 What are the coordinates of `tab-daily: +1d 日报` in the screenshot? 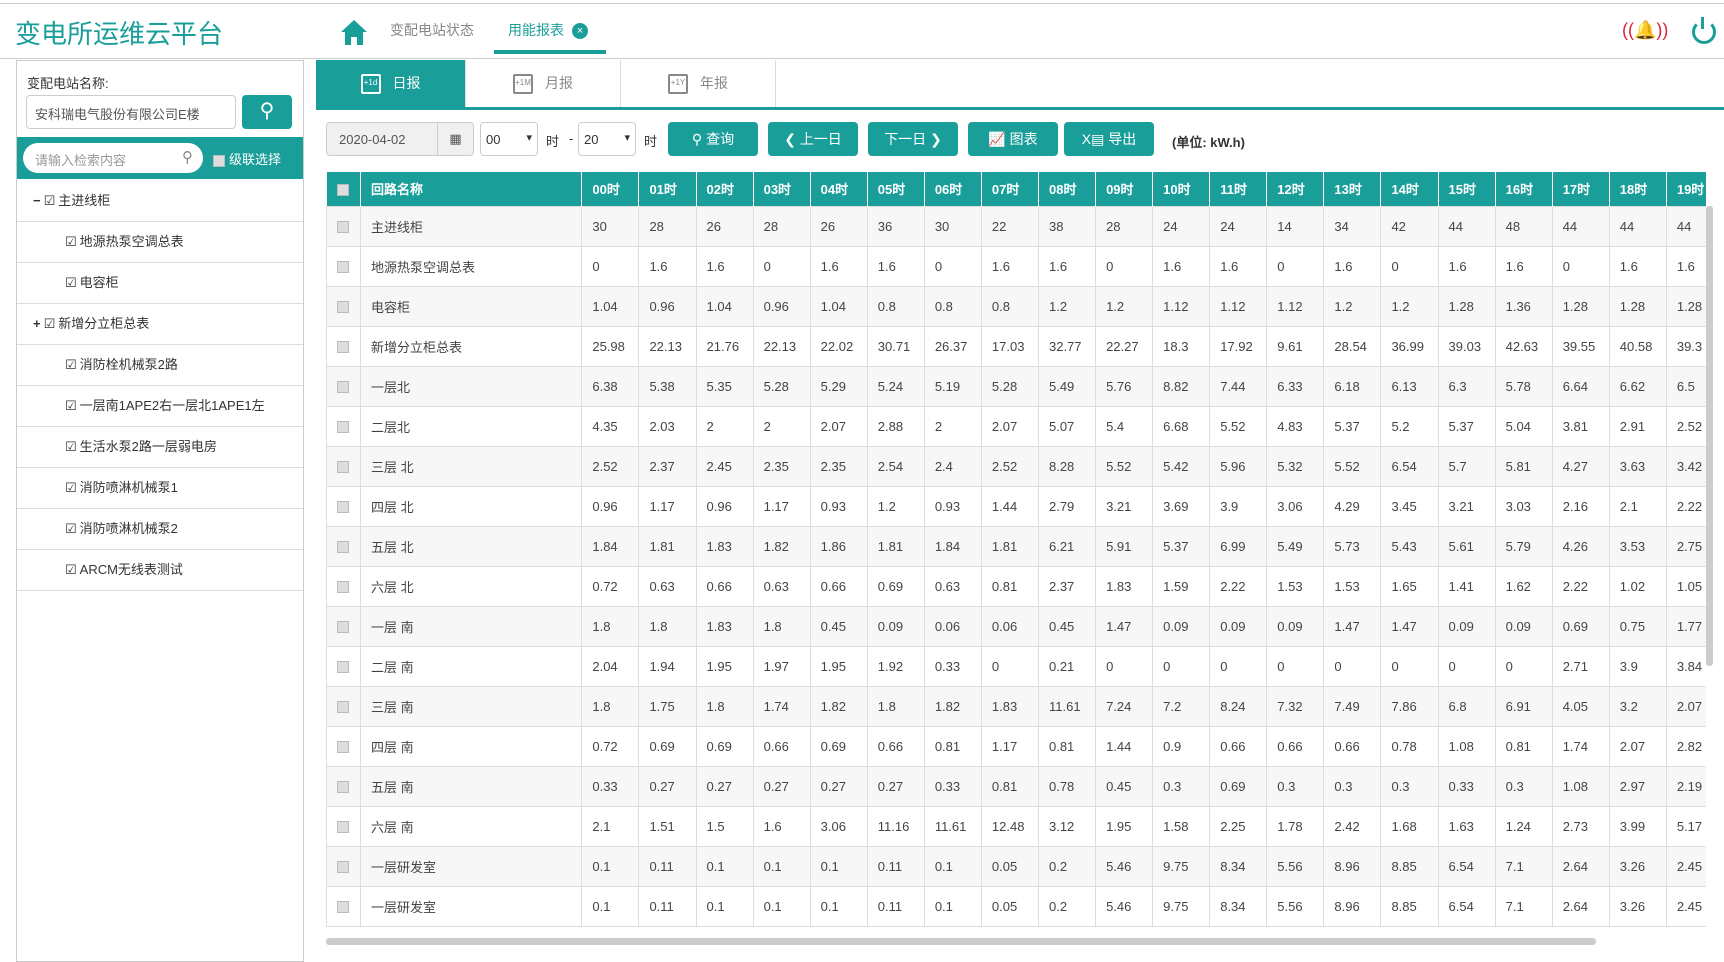 It's located at (391, 83).